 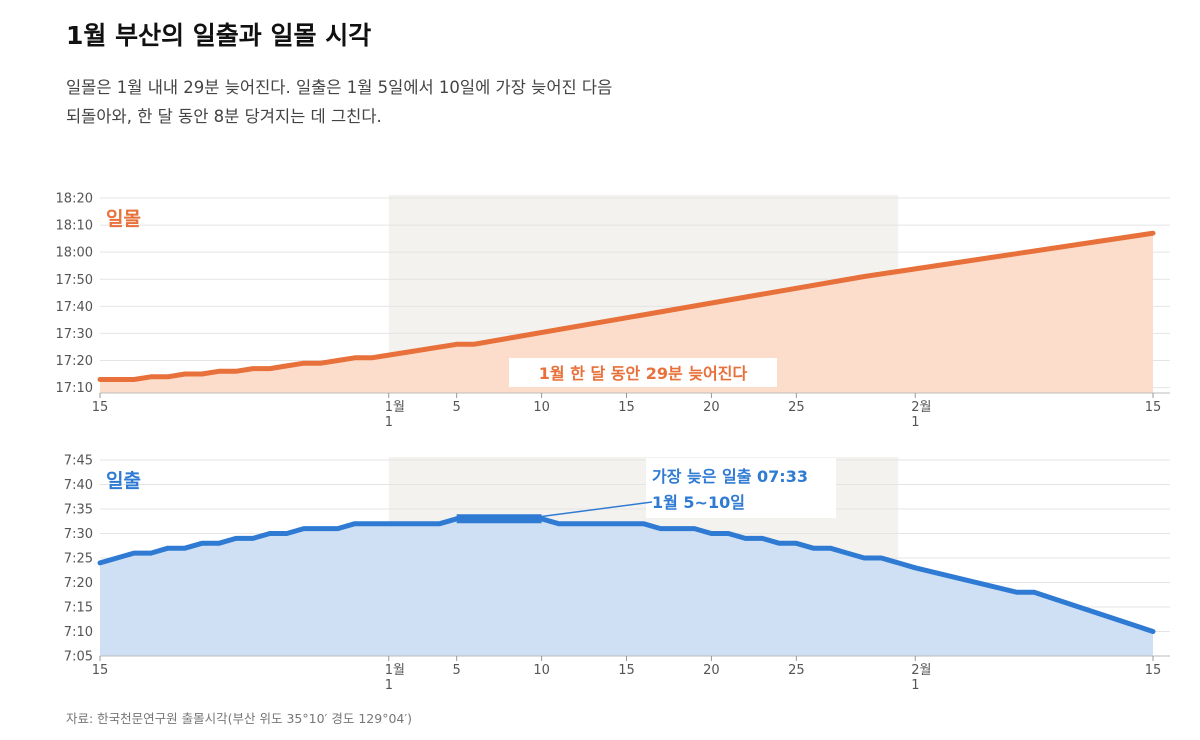 I want to click on sunrise-annotation-box, so click(x=741, y=488).